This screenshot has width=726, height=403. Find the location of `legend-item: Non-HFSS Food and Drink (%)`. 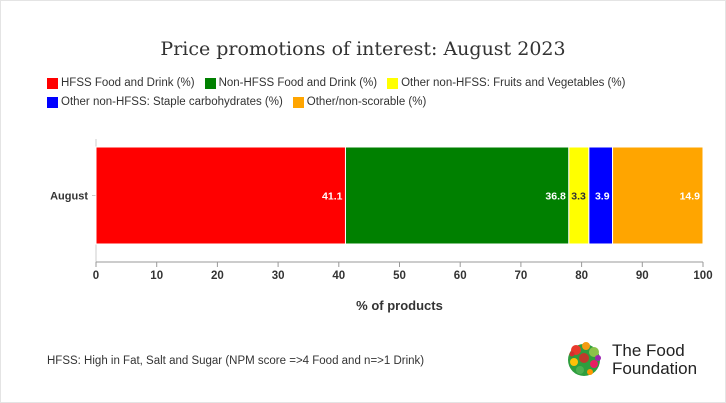

legend-item: Non-HFSS Food and Drink (%) is located at coordinates (291, 83).